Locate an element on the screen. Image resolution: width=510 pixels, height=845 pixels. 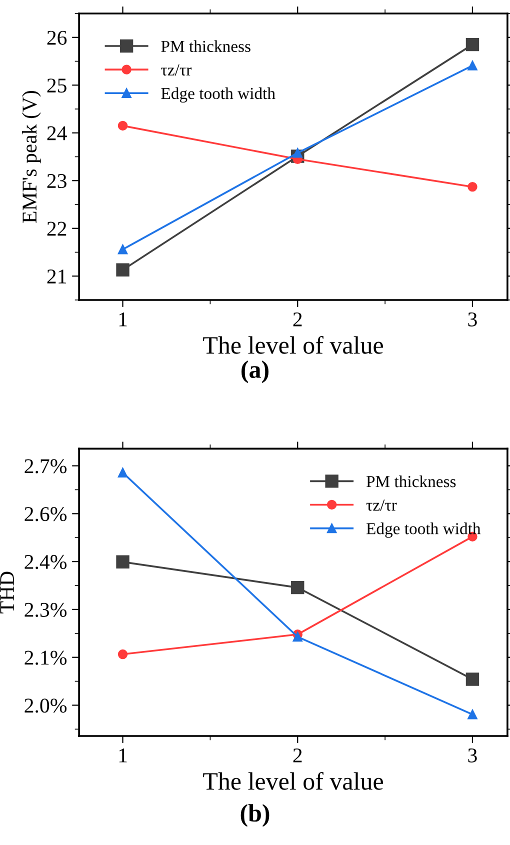
y-tick-label: 26 is located at coordinates (57, 37).